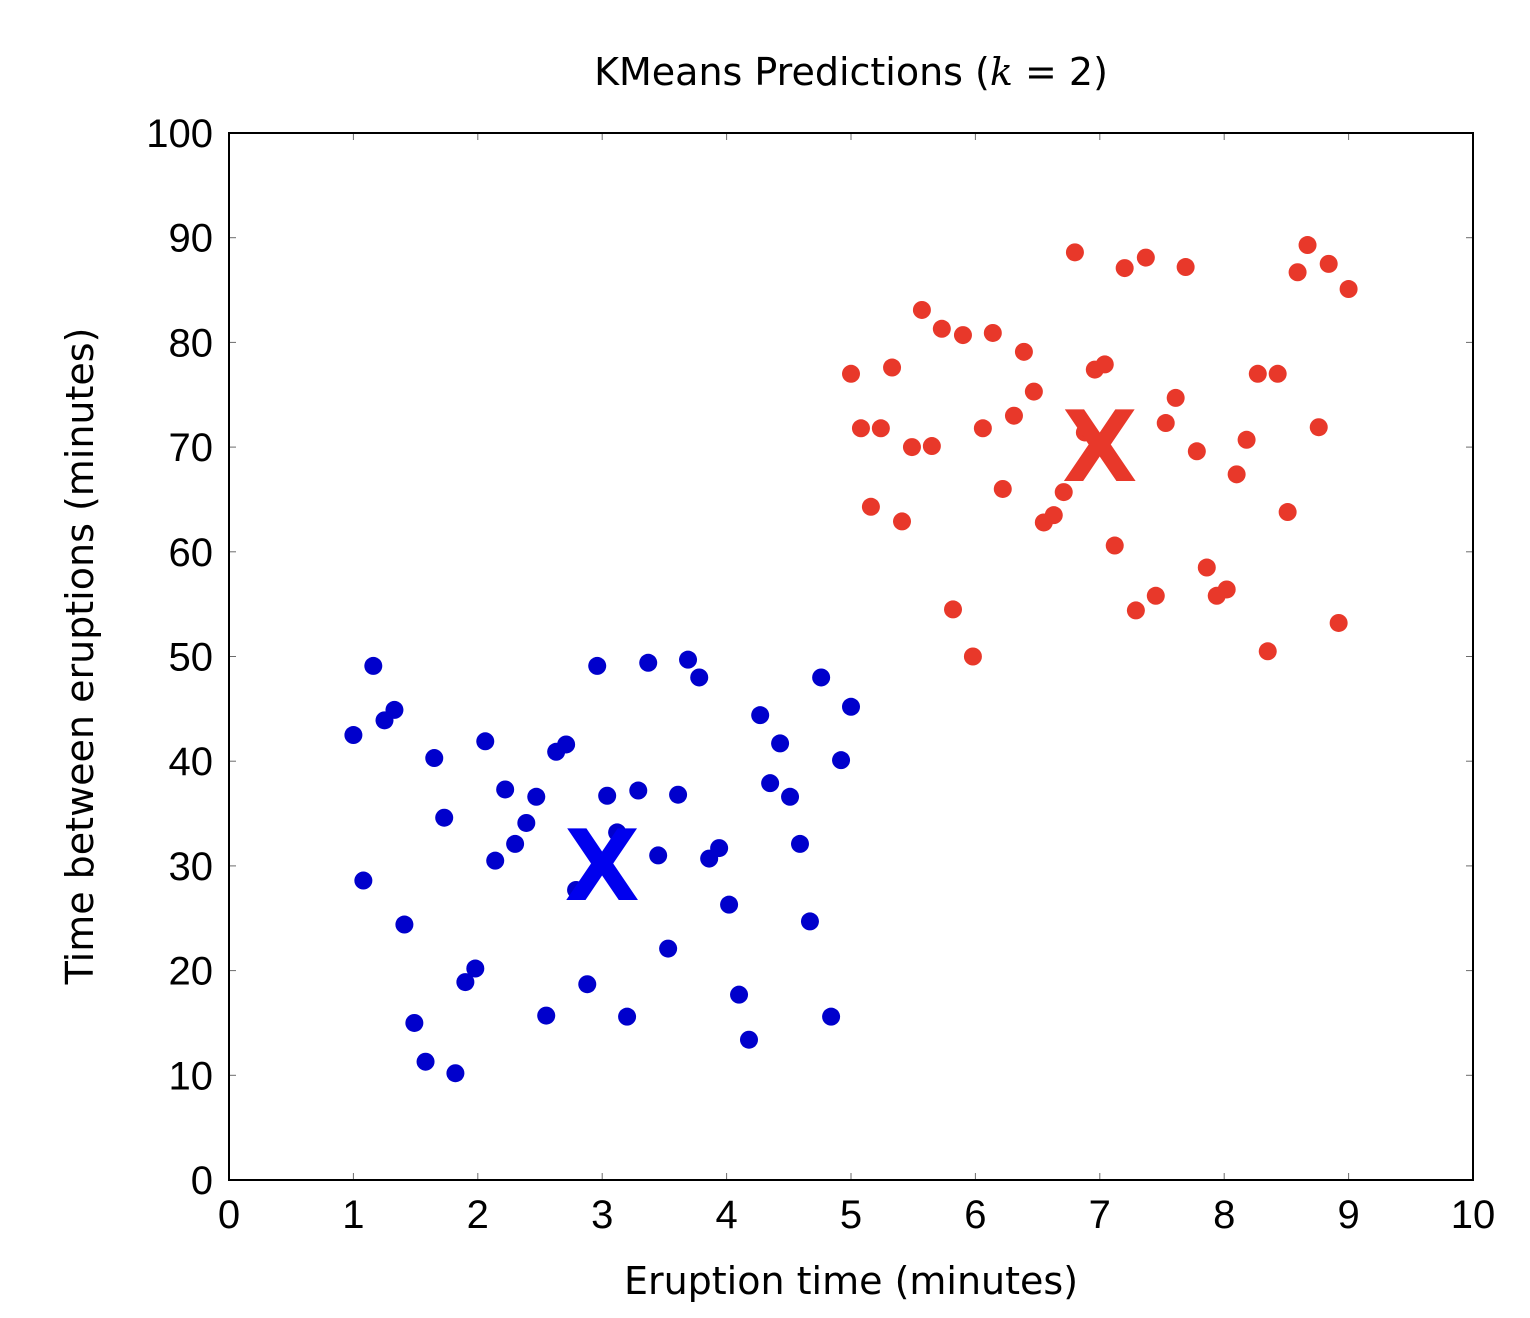 The height and width of the screenshot is (1318, 1530). What do you see at coordinates (1100, 1215) in the screenshot?
I see `x-tick-label: 7` at bounding box center [1100, 1215].